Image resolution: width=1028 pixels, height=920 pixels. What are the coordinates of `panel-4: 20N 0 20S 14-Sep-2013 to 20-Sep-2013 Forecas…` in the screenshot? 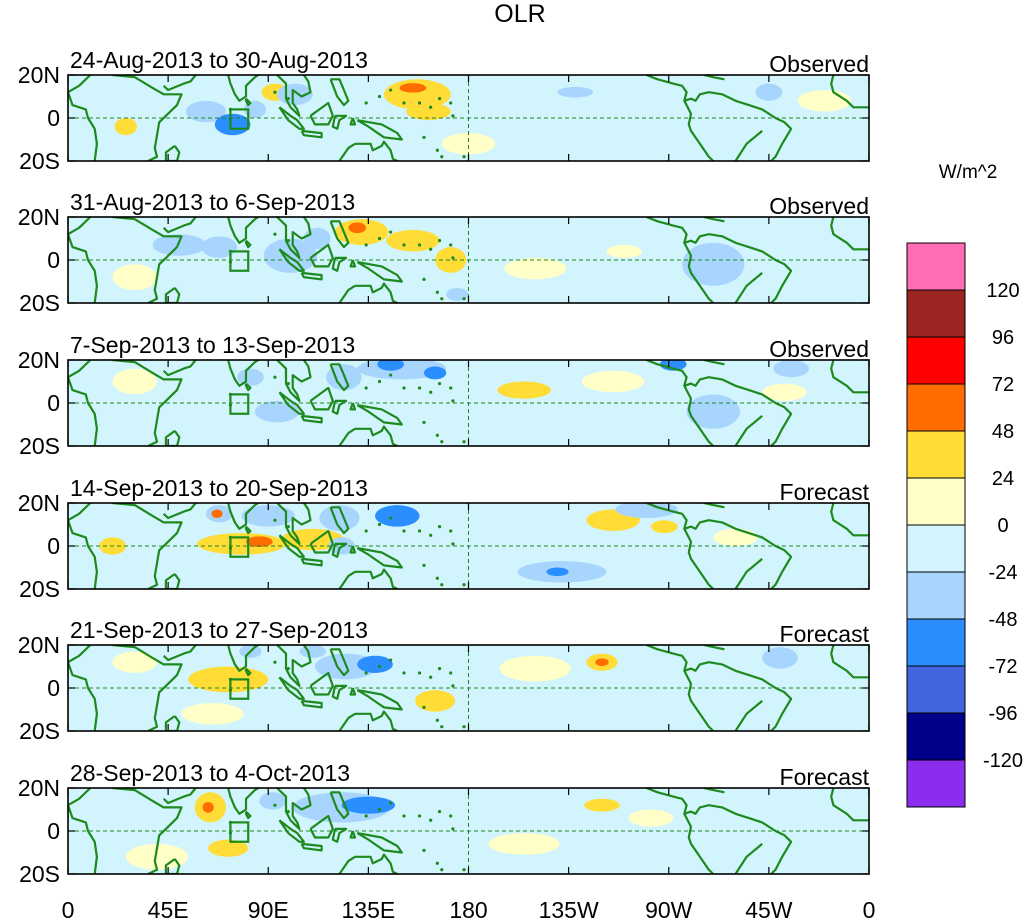 It's located at (444, 538).